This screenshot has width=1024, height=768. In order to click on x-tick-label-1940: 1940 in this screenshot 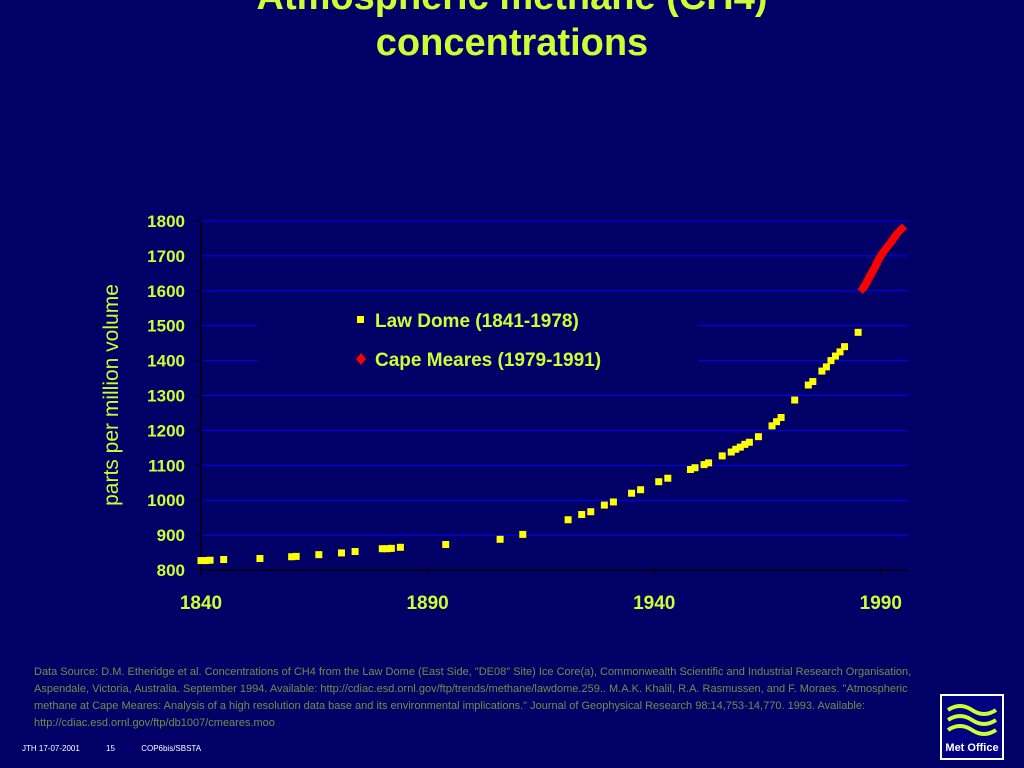, I will do `click(654, 603)`.